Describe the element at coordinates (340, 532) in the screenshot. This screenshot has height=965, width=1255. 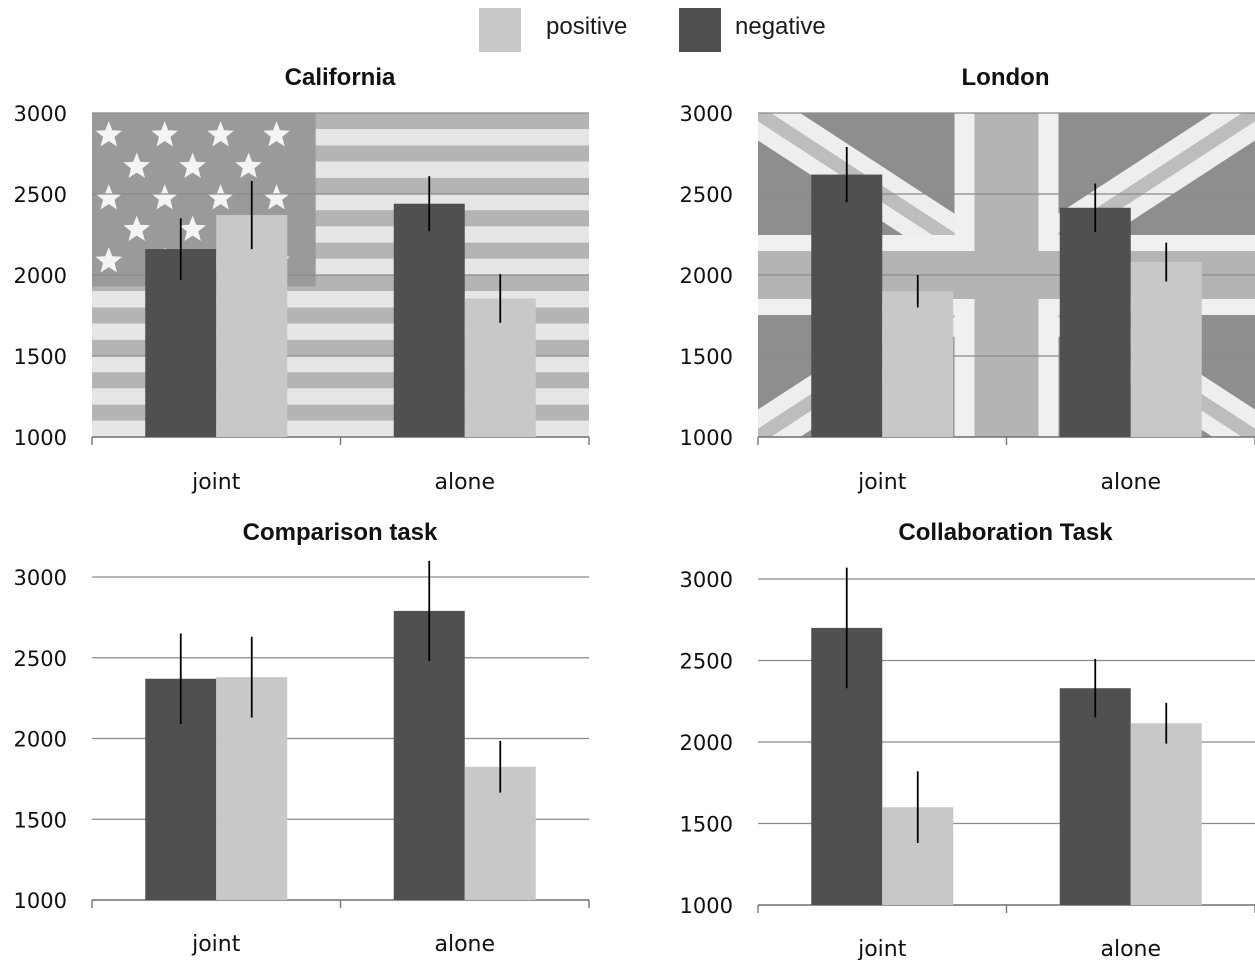
I see `chart-title: Comparison task` at that location.